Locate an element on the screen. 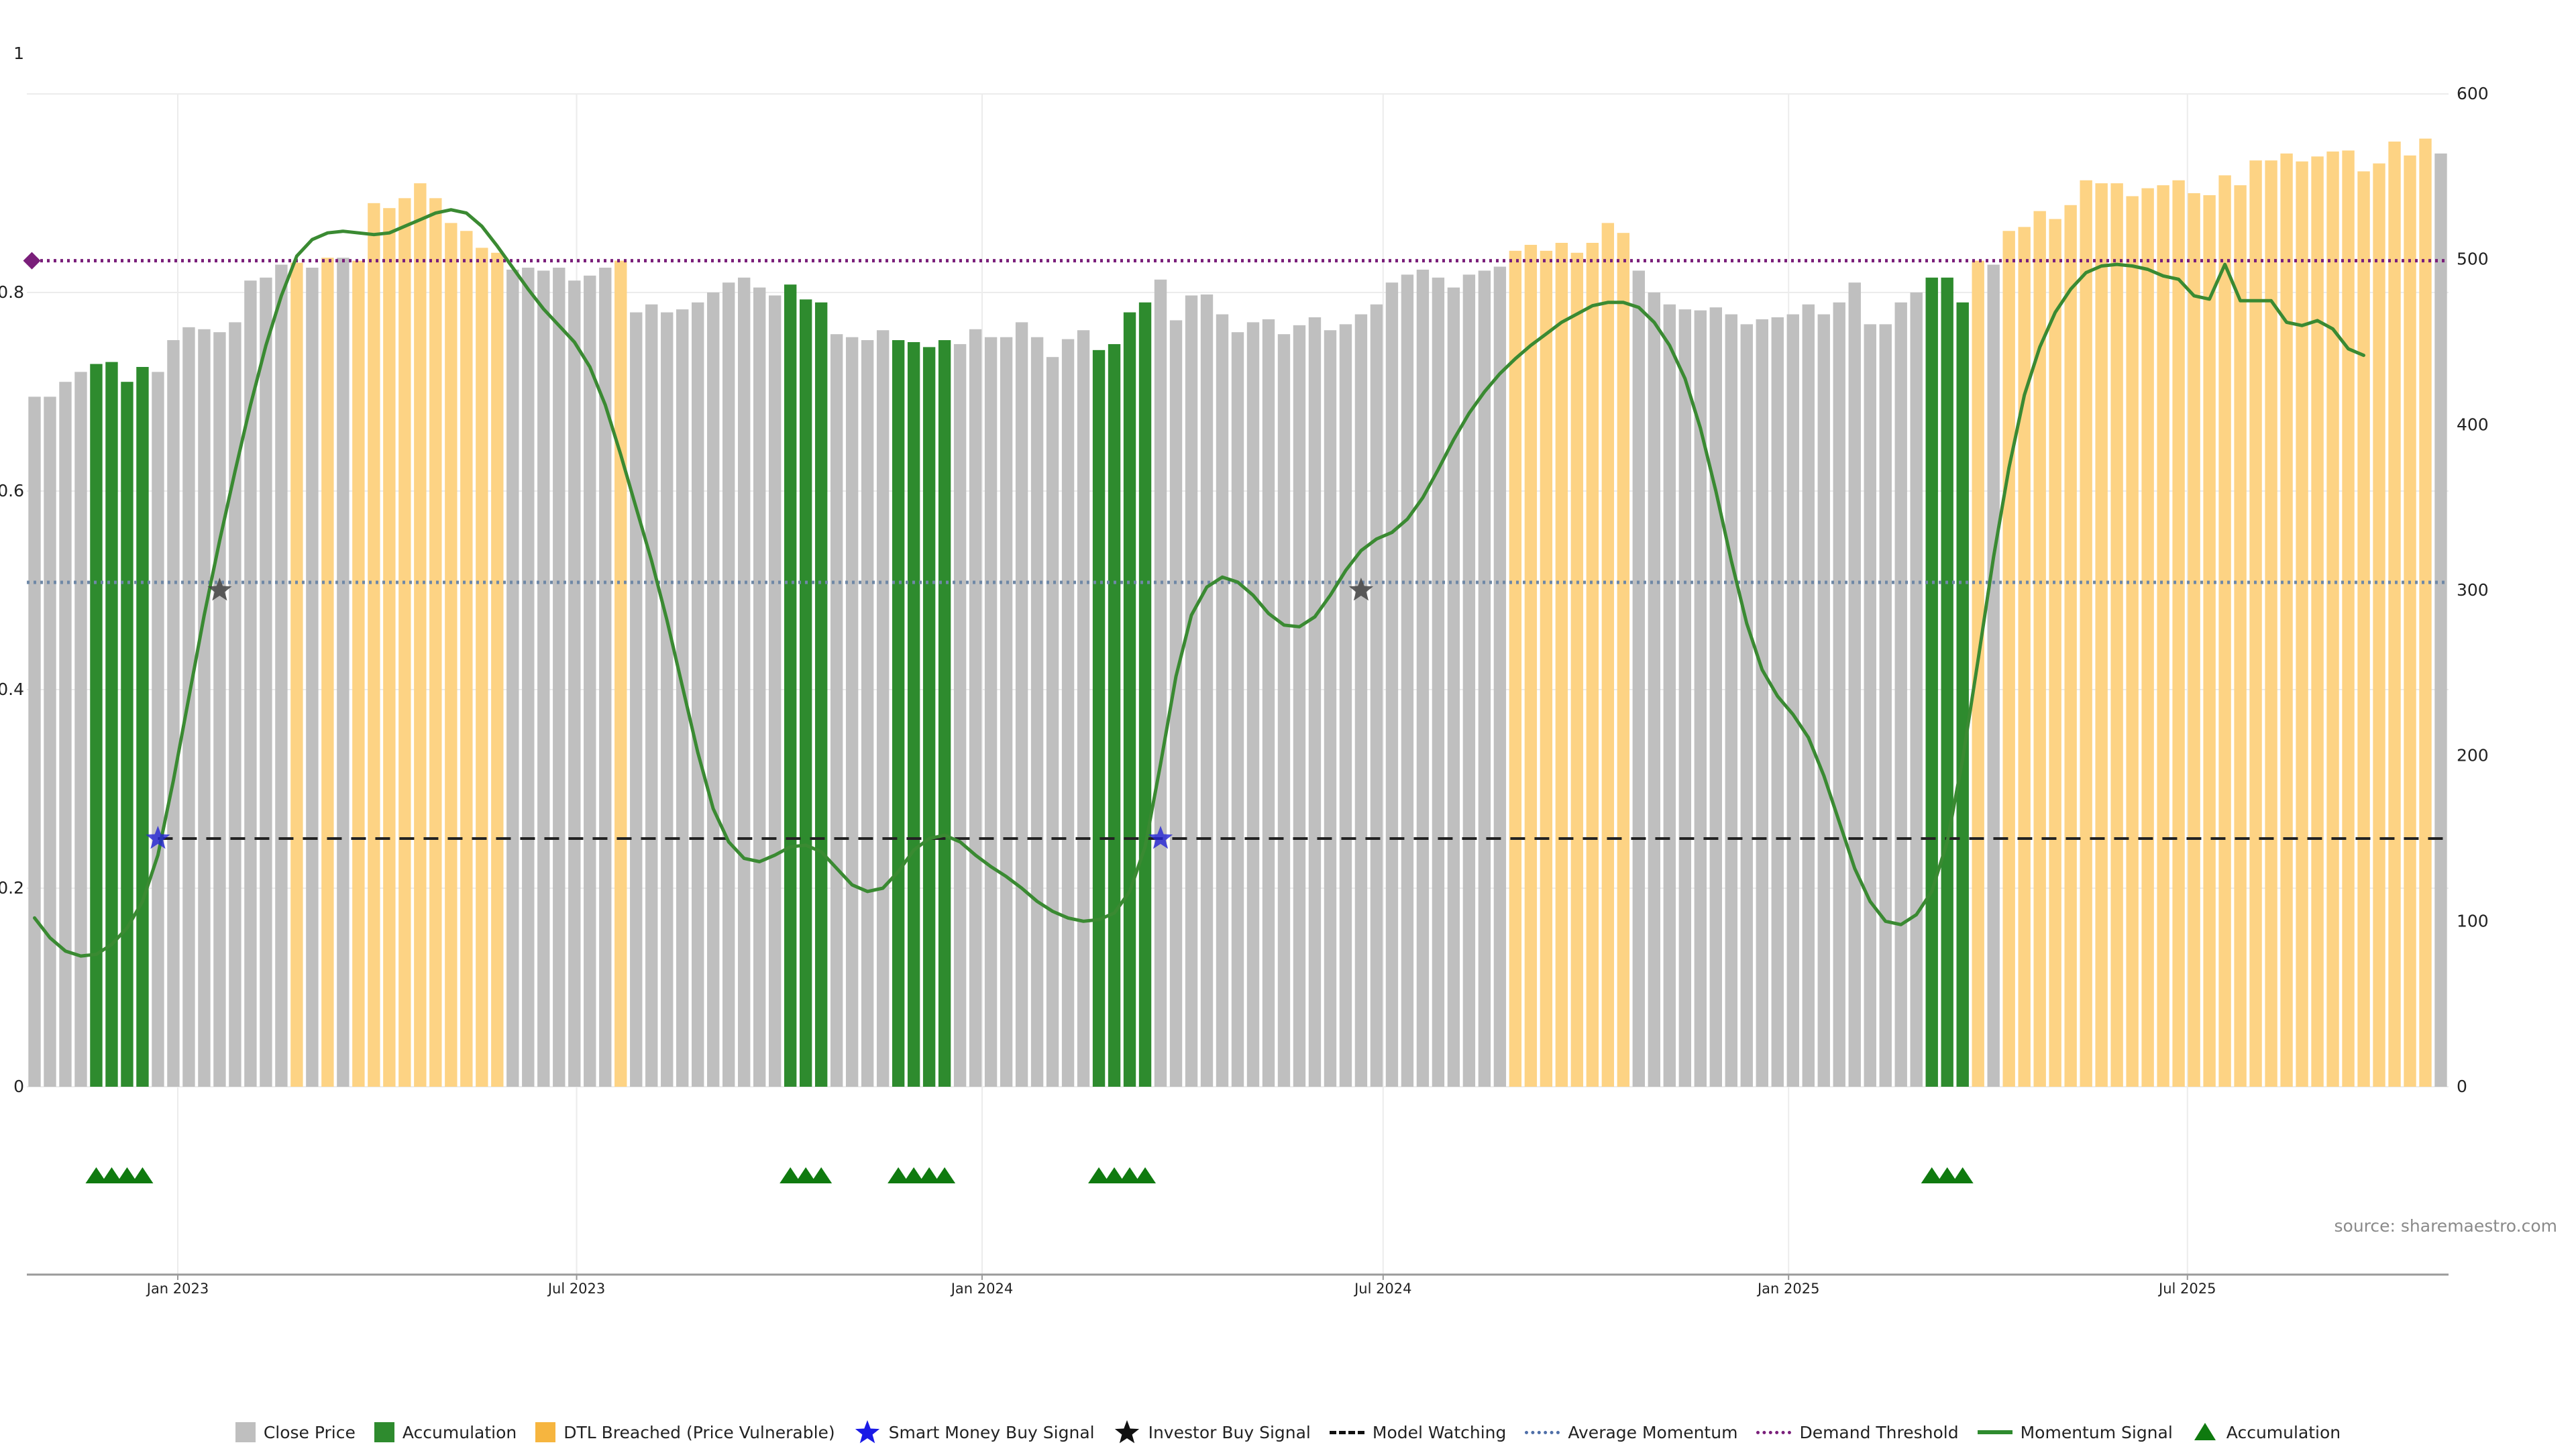 The width and height of the screenshot is (2576, 1449). legend-label: Investor Buy Signal is located at coordinates (1229, 1432).